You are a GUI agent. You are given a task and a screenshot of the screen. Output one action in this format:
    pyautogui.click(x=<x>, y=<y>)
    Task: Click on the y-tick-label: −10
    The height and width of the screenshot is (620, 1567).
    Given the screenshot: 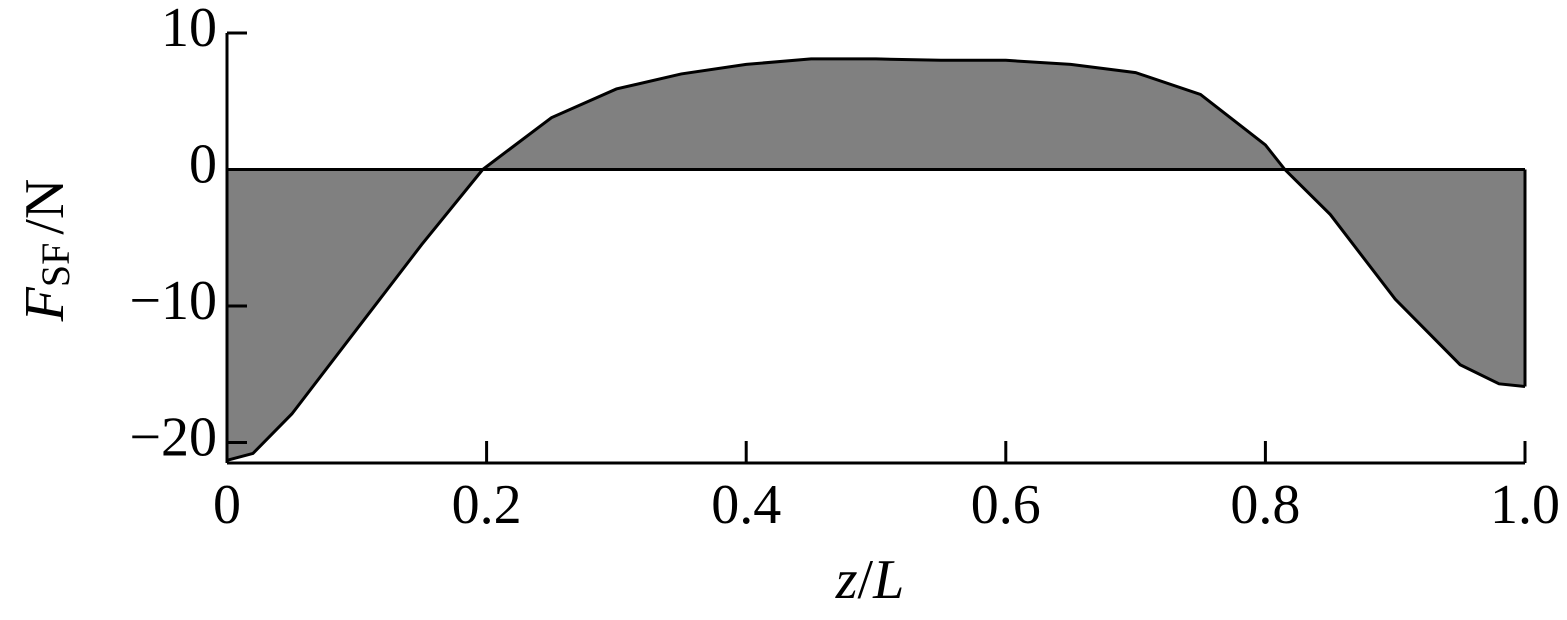 What is the action you would take?
    pyautogui.click(x=173, y=301)
    